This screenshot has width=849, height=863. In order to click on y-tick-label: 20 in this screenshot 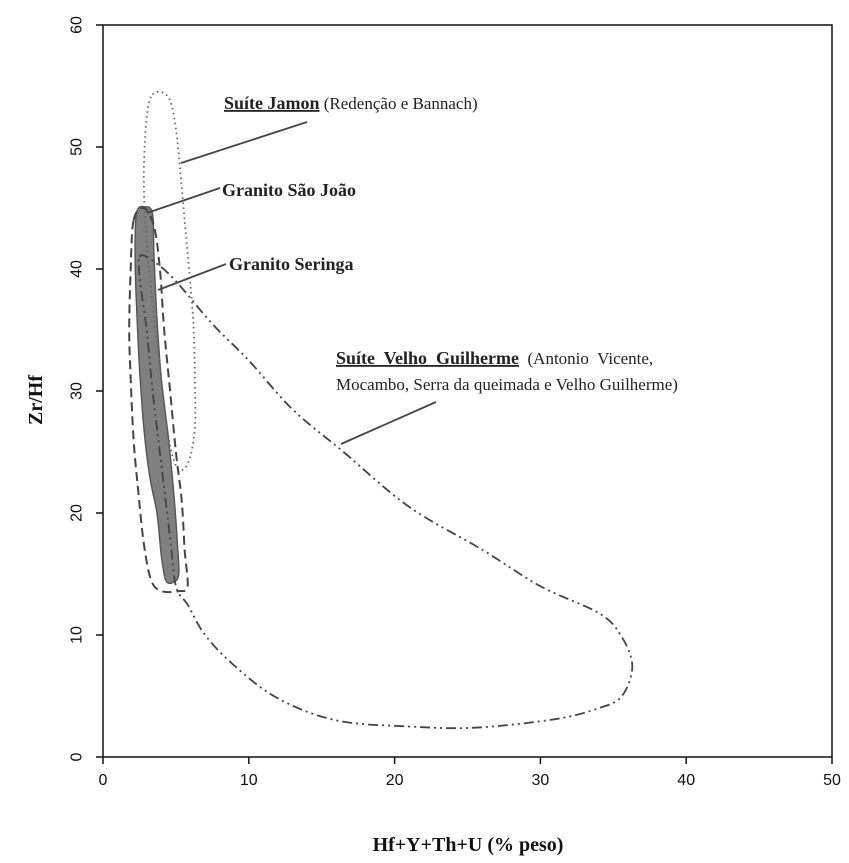, I will do `click(77, 513)`.